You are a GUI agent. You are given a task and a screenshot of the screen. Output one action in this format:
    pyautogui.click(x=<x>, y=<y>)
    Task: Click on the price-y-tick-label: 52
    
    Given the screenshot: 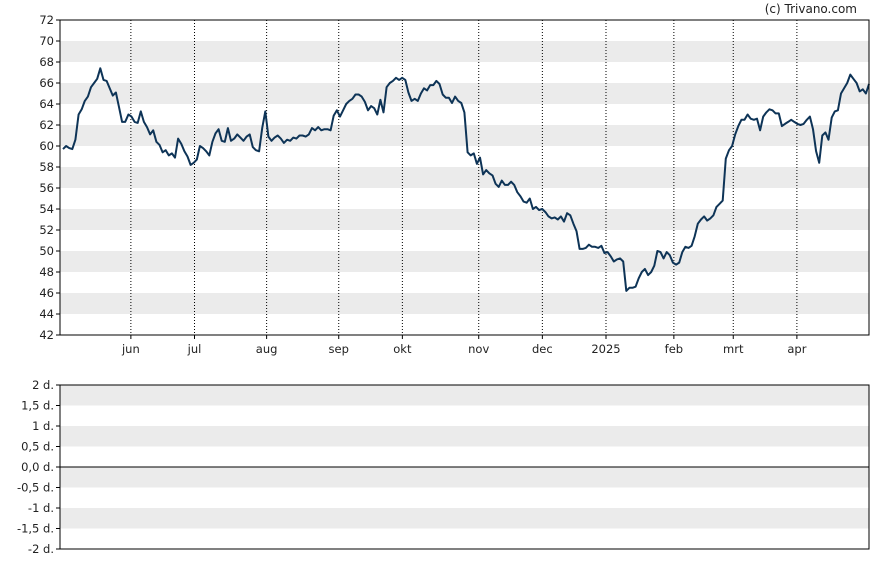 What is the action you would take?
    pyautogui.click(x=46, y=230)
    